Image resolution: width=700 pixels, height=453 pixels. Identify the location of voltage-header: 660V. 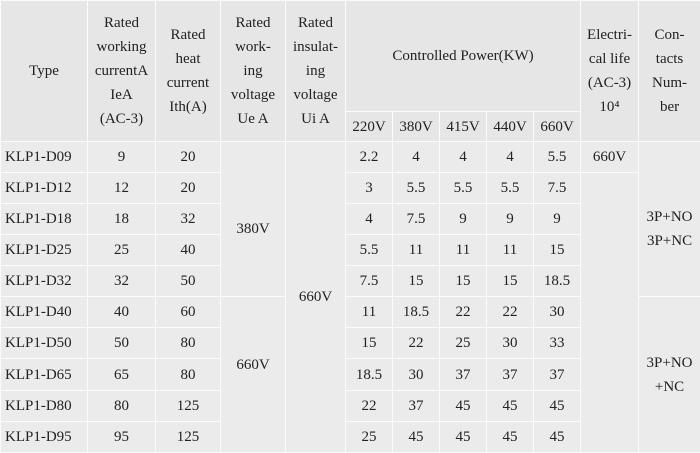
(557, 126).